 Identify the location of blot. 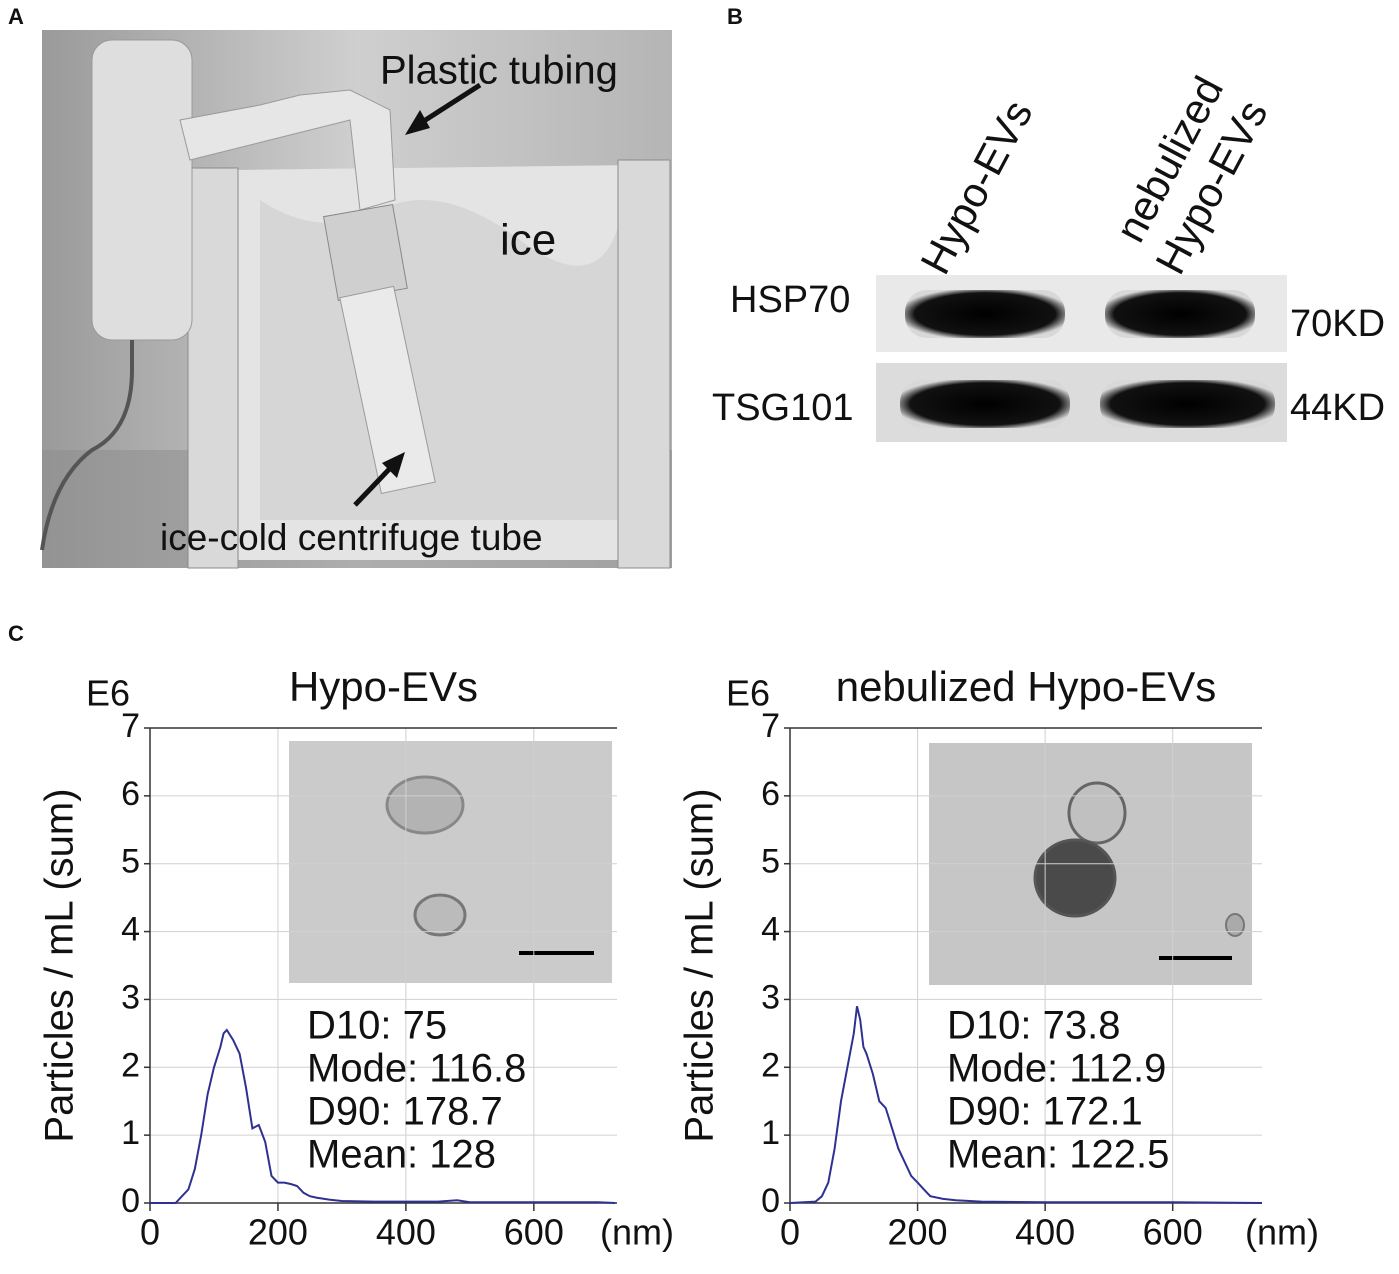
(1081, 358).